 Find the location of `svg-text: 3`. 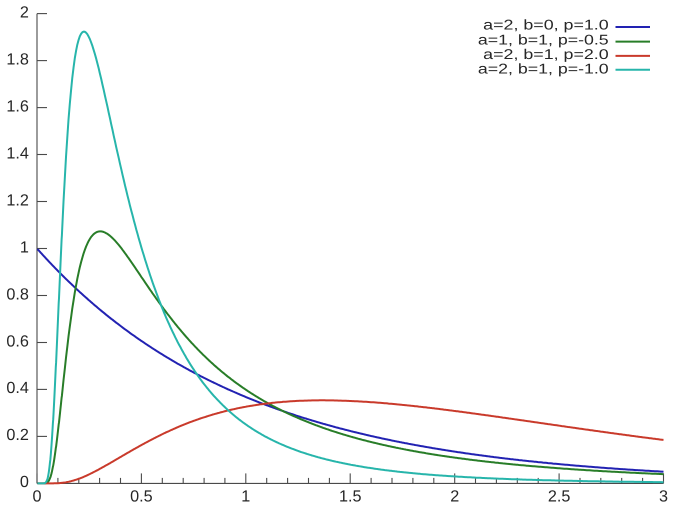

svg-text: 3 is located at coordinates (663, 497).